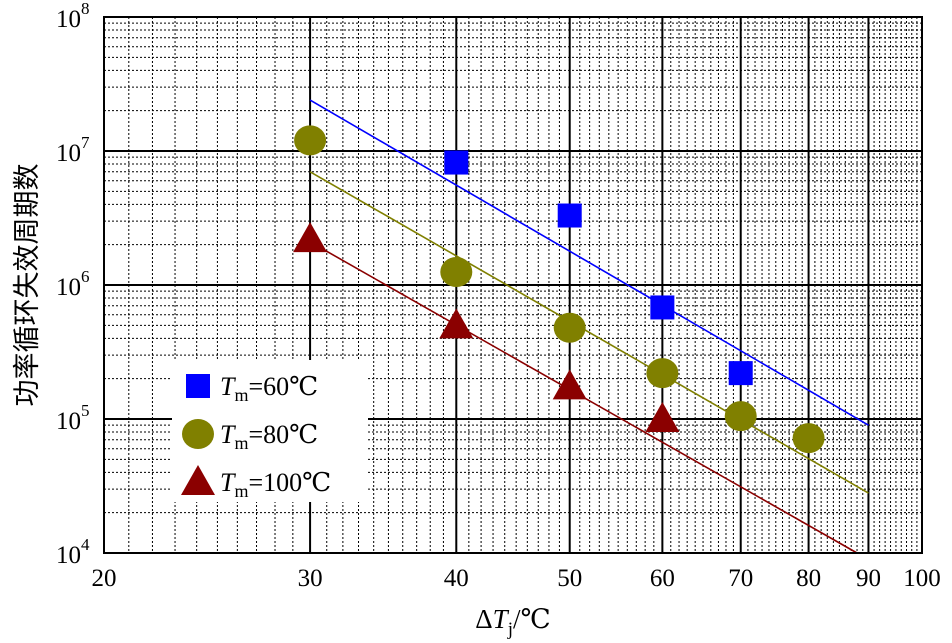 This screenshot has height=643, width=952. Describe the element at coordinates (740, 578) in the screenshot. I see `x-tick-label: 70` at that location.